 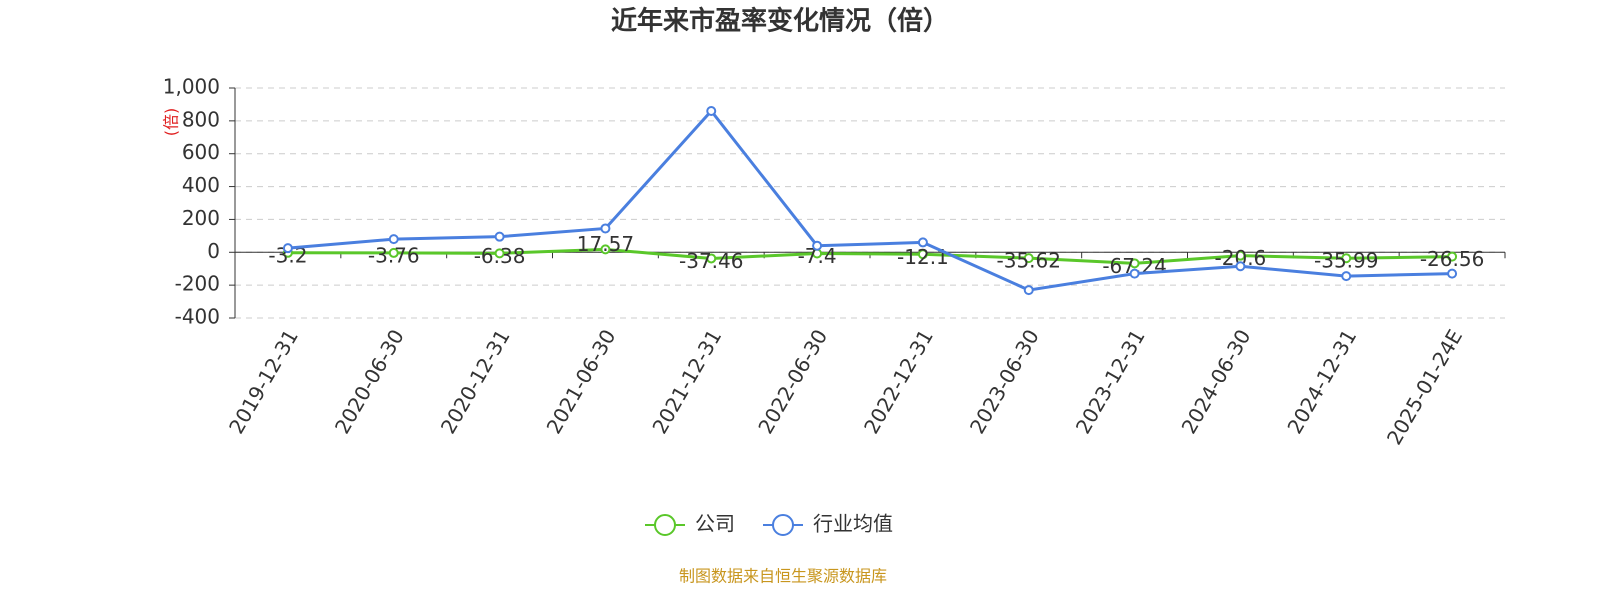 What do you see at coordinates (369, 381) in the screenshot?
I see `x-tick-label: 2020-06-30` at bounding box center [369, 381].